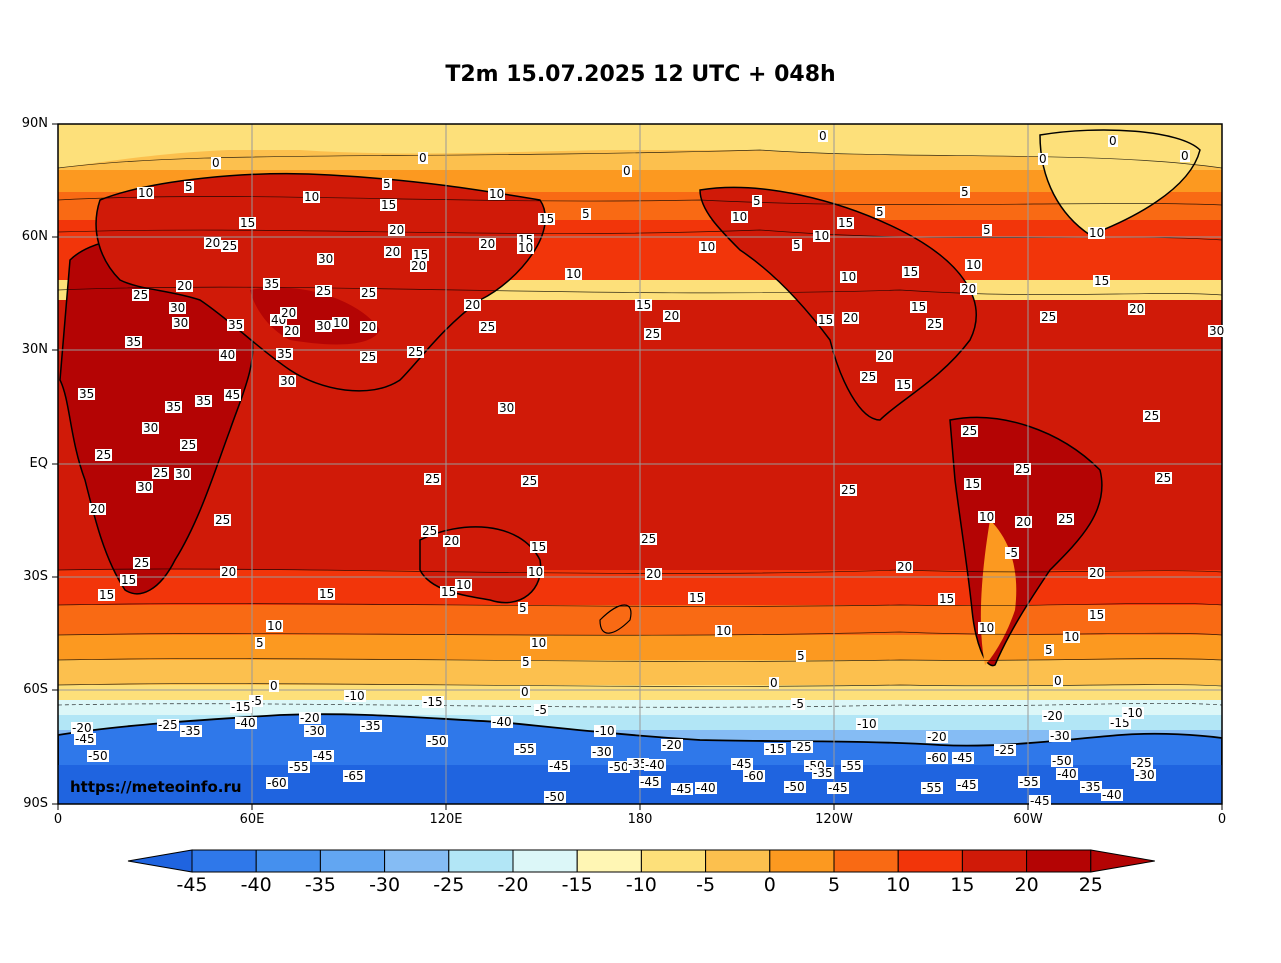  What do you see at coordinates (641, 885) in the screenshot?
I see `colorbar-tick-label: -10` at bounding box center [641, 885].